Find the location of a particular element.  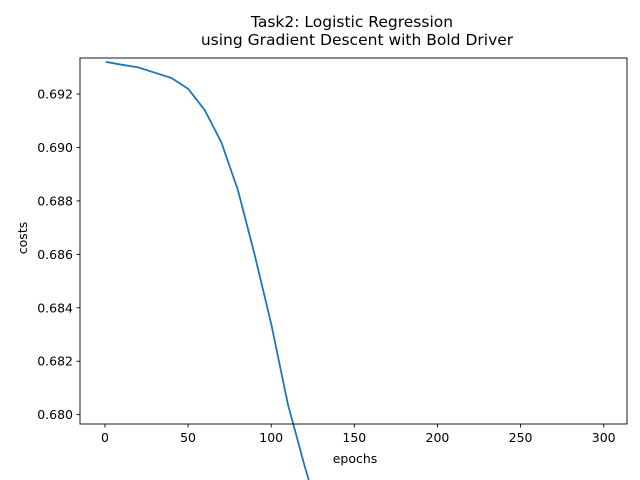

x-tick-label: 100 is located at coordinates (271, 437).